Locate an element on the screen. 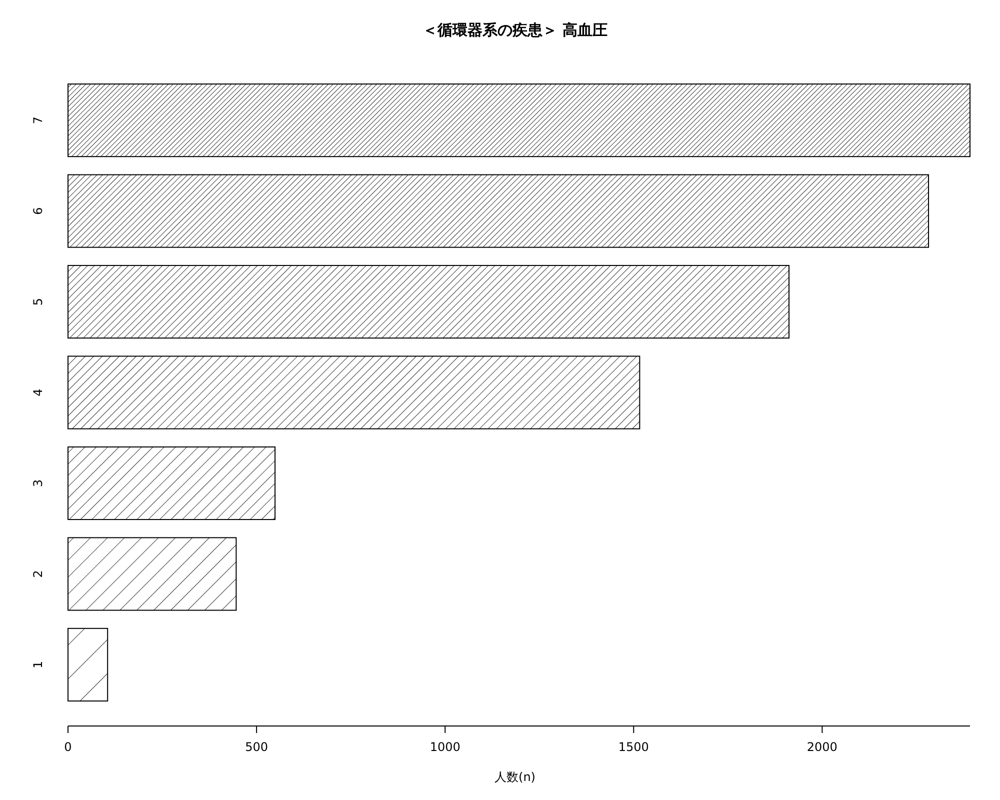  x-tick-label: 1000 is located at coordinates (445, 747).